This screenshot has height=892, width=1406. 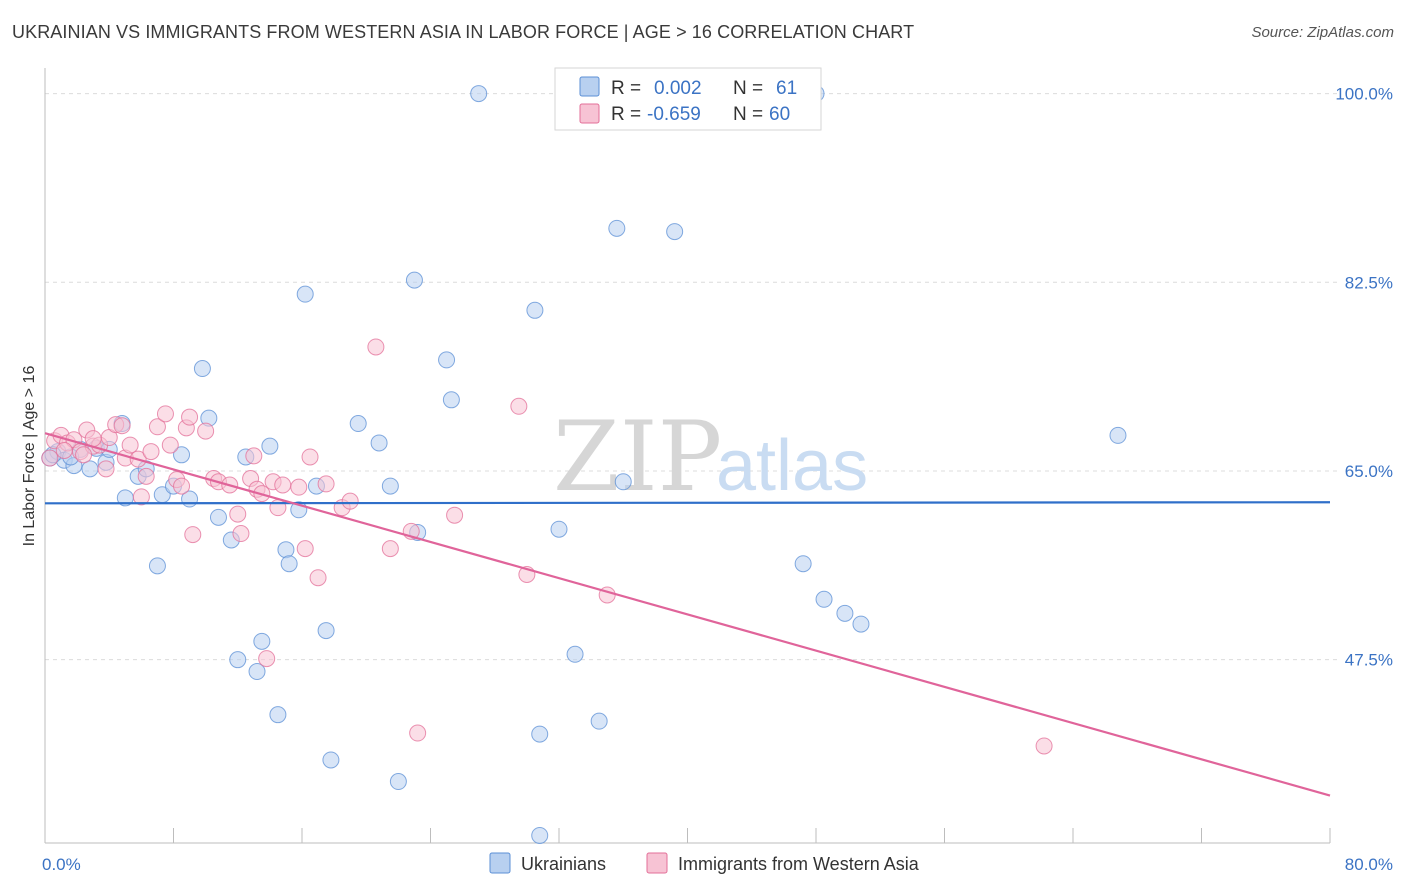 I want to click on legend-n-label-2: N =, so click(x=748, y=114).